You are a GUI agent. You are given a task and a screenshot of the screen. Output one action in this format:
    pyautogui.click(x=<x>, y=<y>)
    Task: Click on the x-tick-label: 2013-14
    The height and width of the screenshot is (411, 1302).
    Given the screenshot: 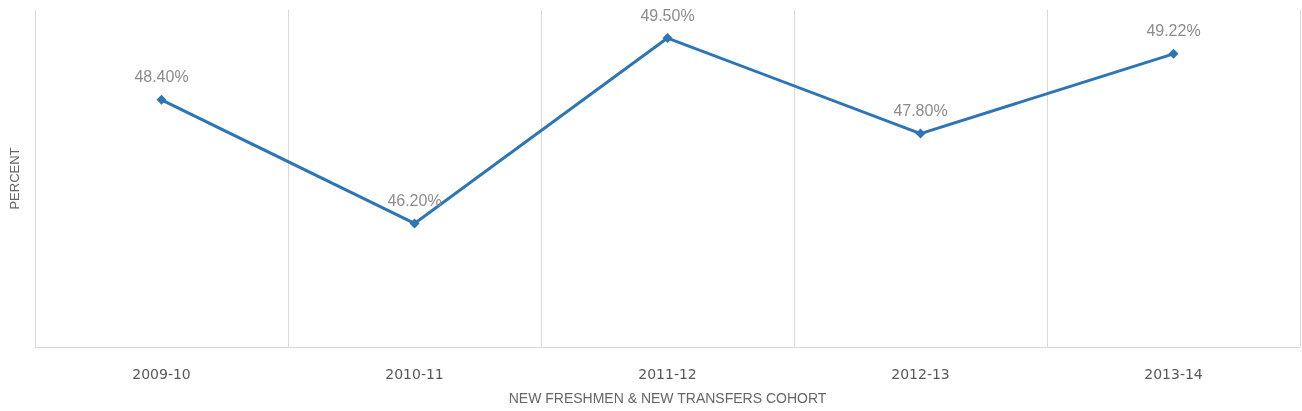 What is the action you would take?
    pyautogui.click(x=1173, y=374)
    